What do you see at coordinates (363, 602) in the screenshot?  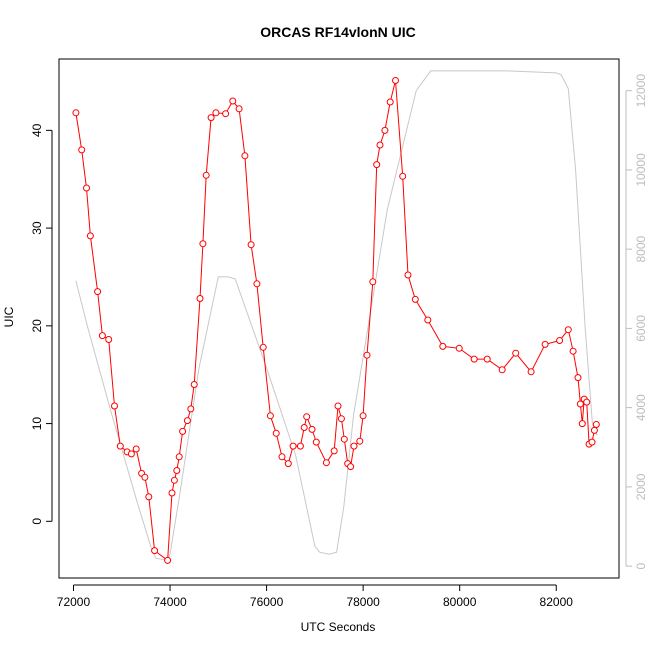 I see `x-tick-label: 78000` at bounding box center [363, 602].